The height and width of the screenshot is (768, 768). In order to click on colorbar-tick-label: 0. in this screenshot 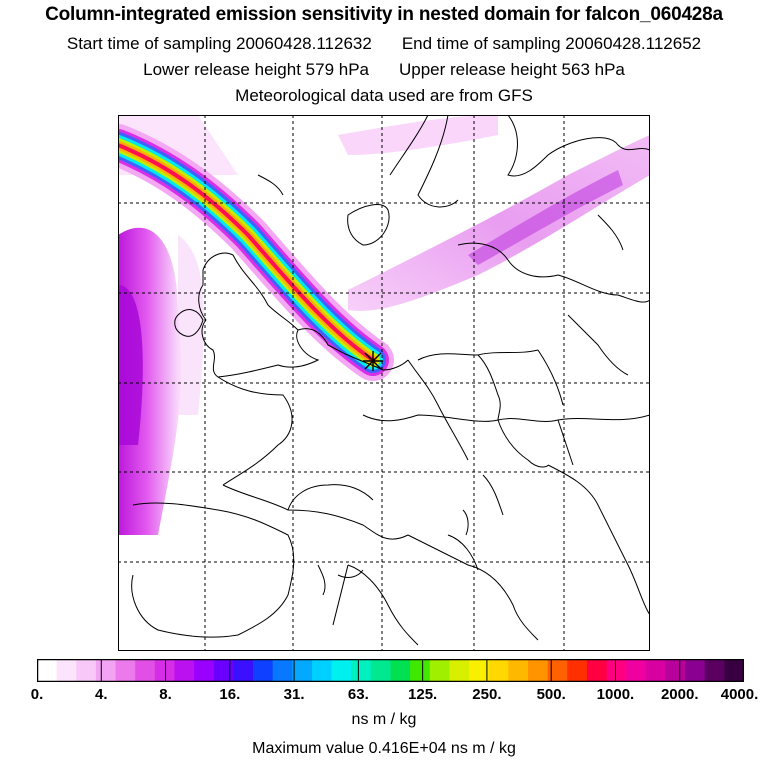, I will do `click(37, 694)`.